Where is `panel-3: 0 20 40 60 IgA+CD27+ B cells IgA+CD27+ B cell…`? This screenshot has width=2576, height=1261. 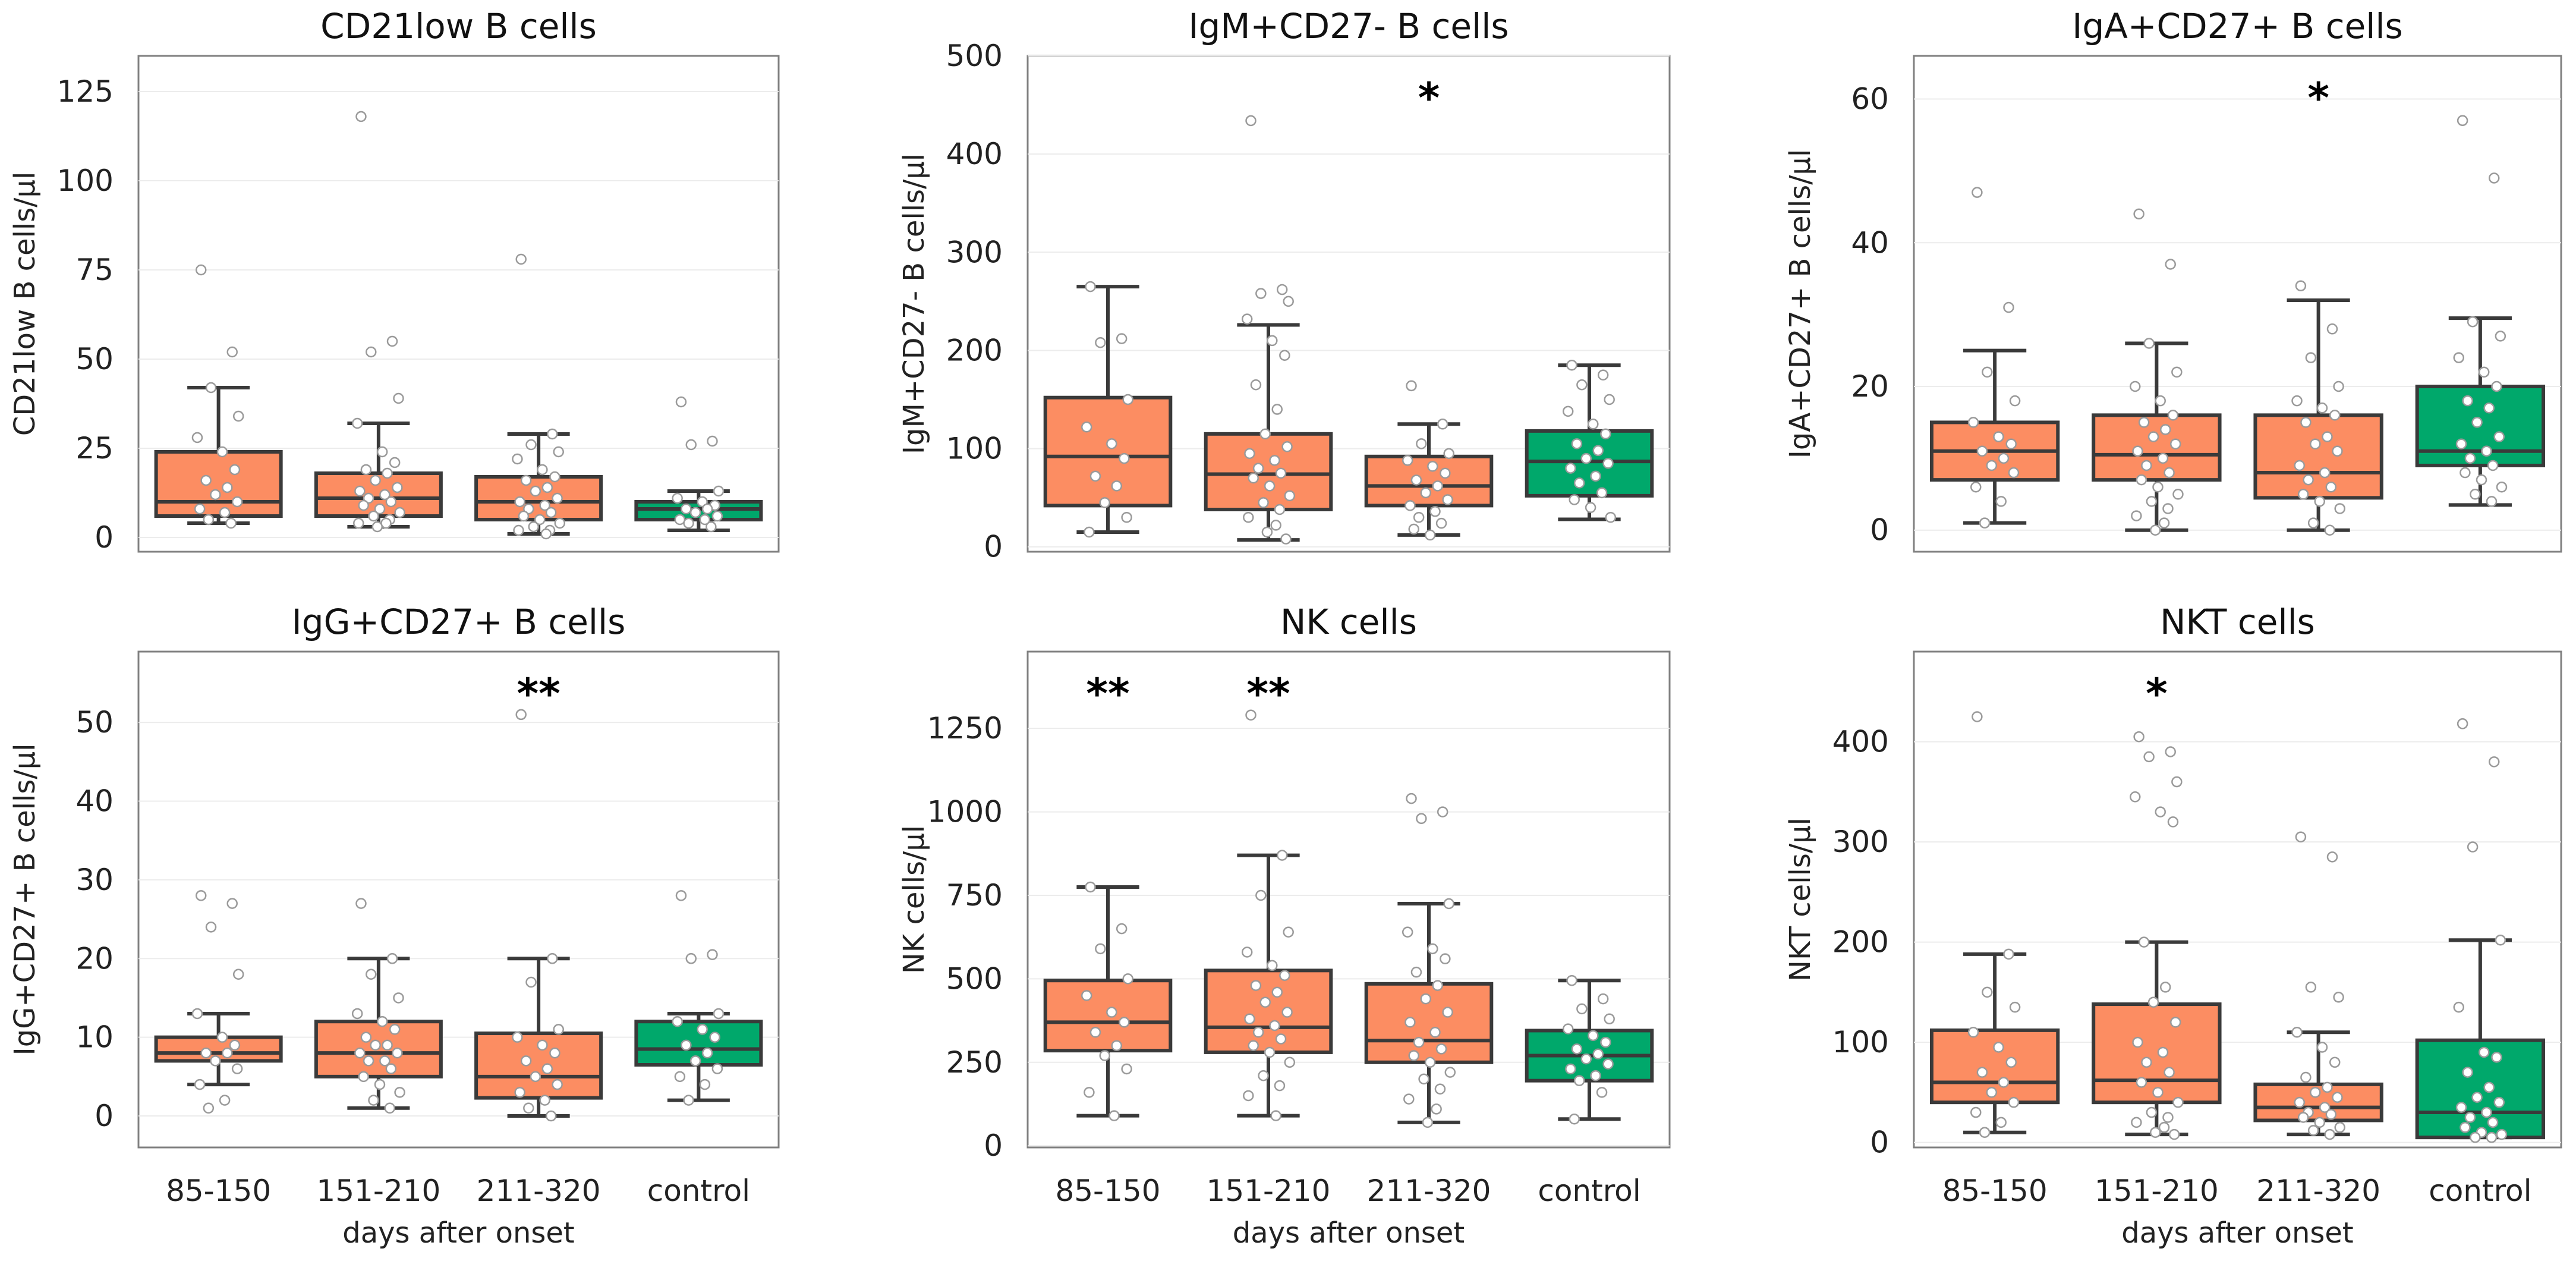 panel-3: 0 20 40 60 IgA+CD27+ B cells IgA+CD27+ B cell… is located at coordinates (2173, 279).